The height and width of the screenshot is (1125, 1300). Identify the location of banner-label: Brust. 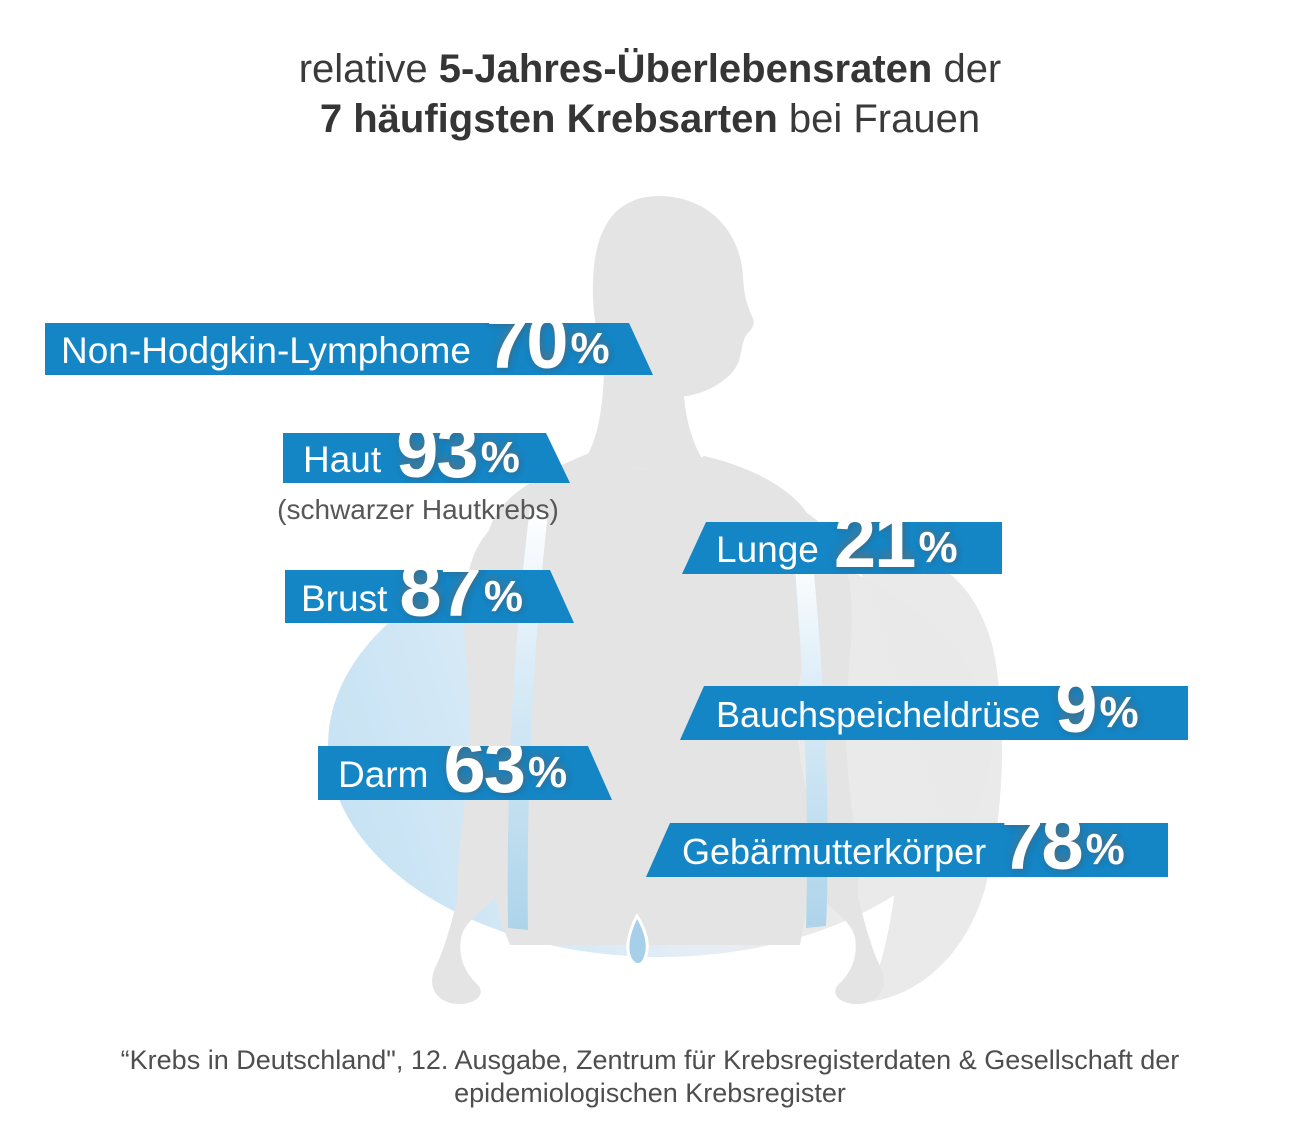
(344, 598).